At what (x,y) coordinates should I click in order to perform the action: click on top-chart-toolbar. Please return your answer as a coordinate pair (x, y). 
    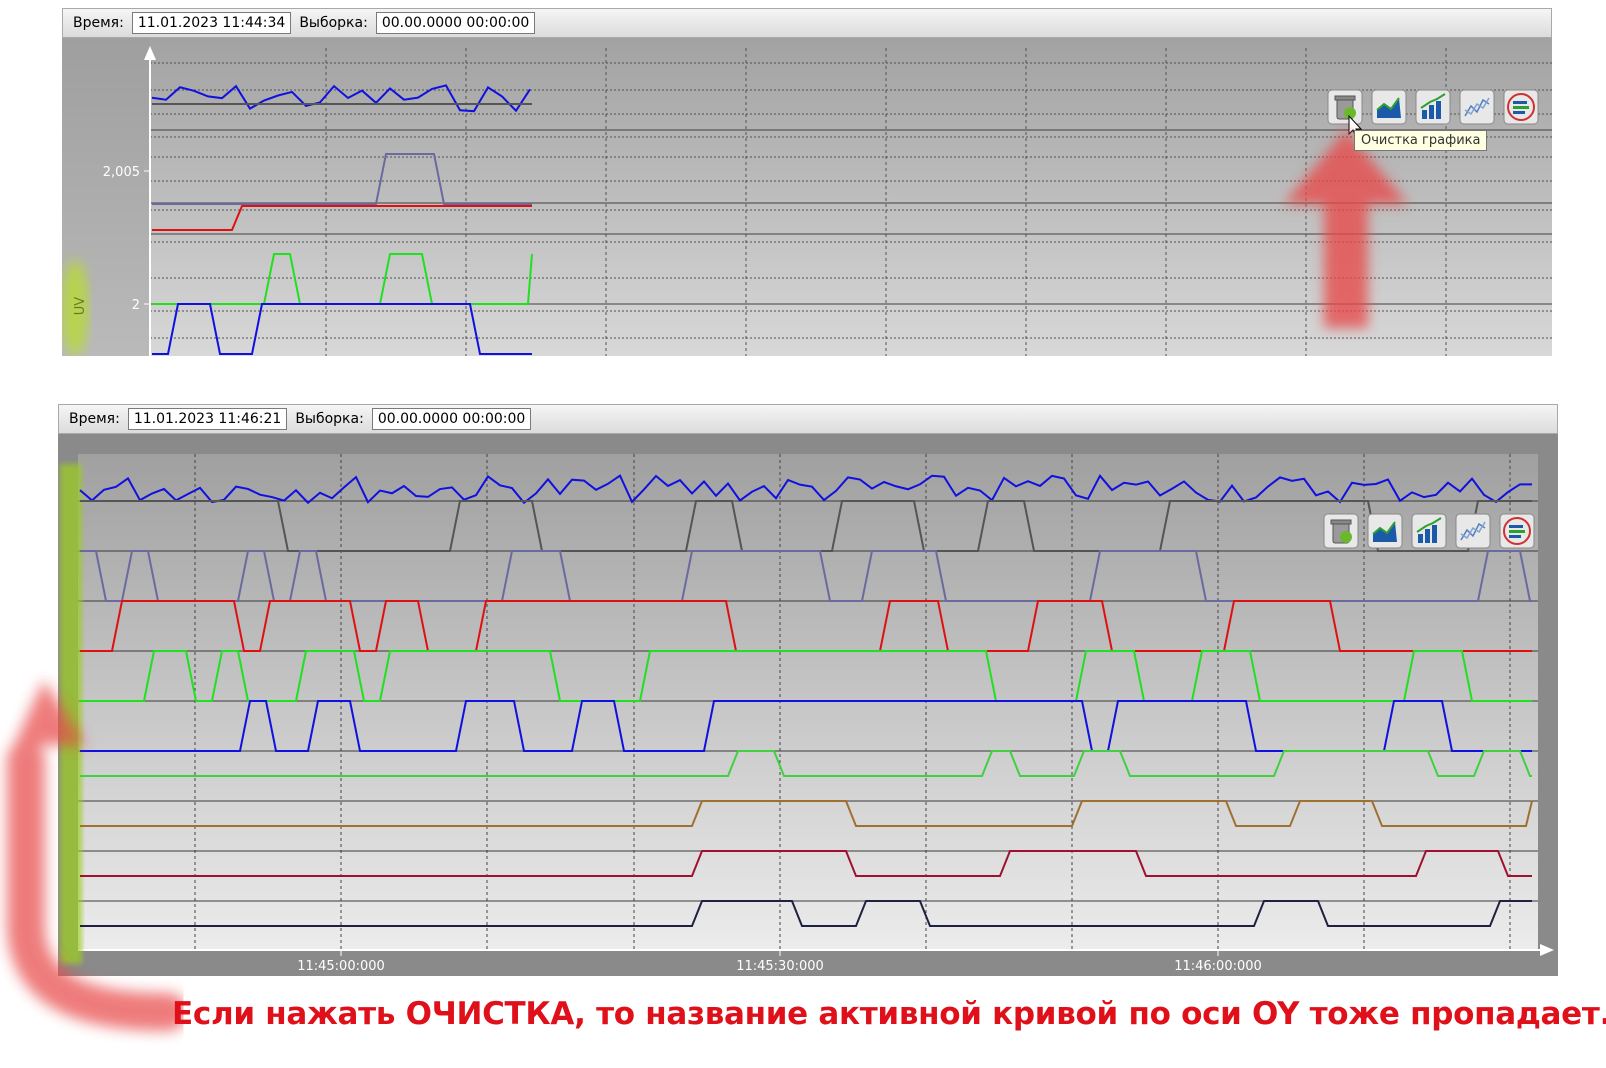
    Looking at the image, I should click on (1433, 107).